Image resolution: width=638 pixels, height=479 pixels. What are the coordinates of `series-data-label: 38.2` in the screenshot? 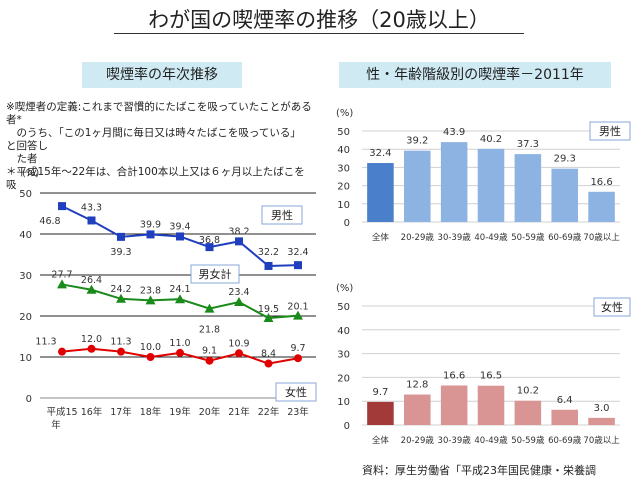 It's located at (238, 231).